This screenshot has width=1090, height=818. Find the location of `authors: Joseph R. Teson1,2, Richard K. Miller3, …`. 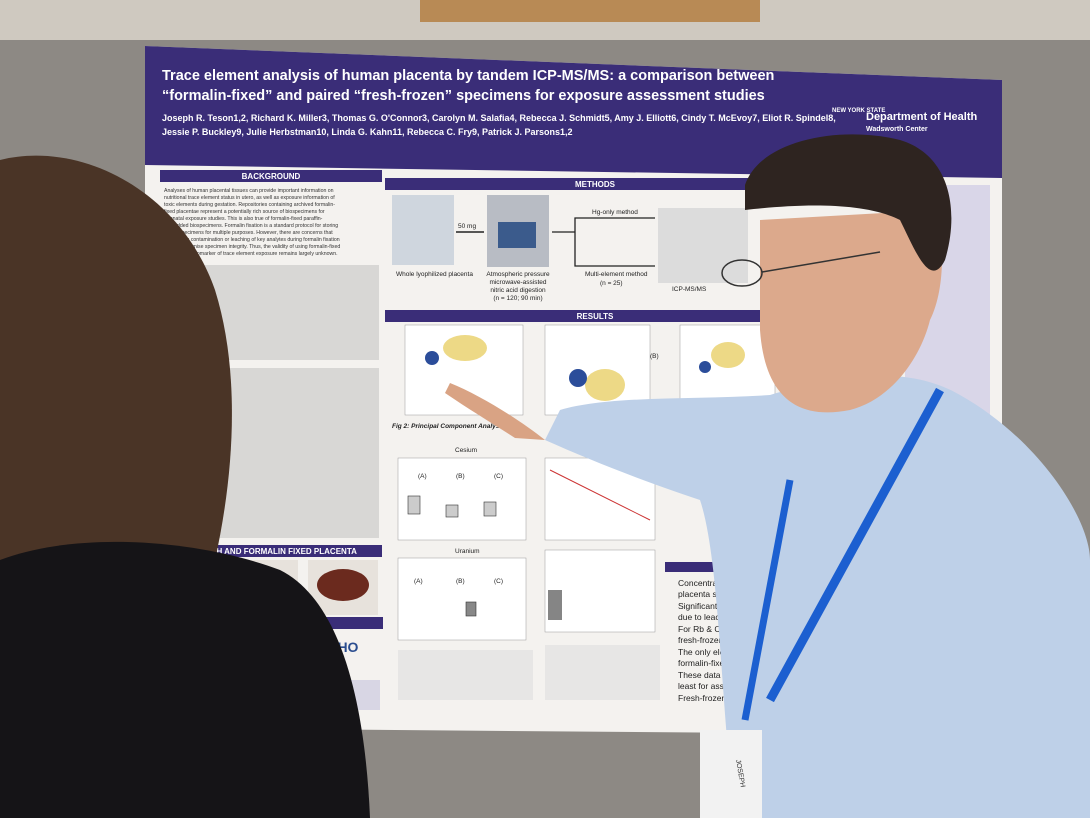

authors: Joseph R. Teson1,2, Richard K. Miller3, … is located at coordinates (499, 118).